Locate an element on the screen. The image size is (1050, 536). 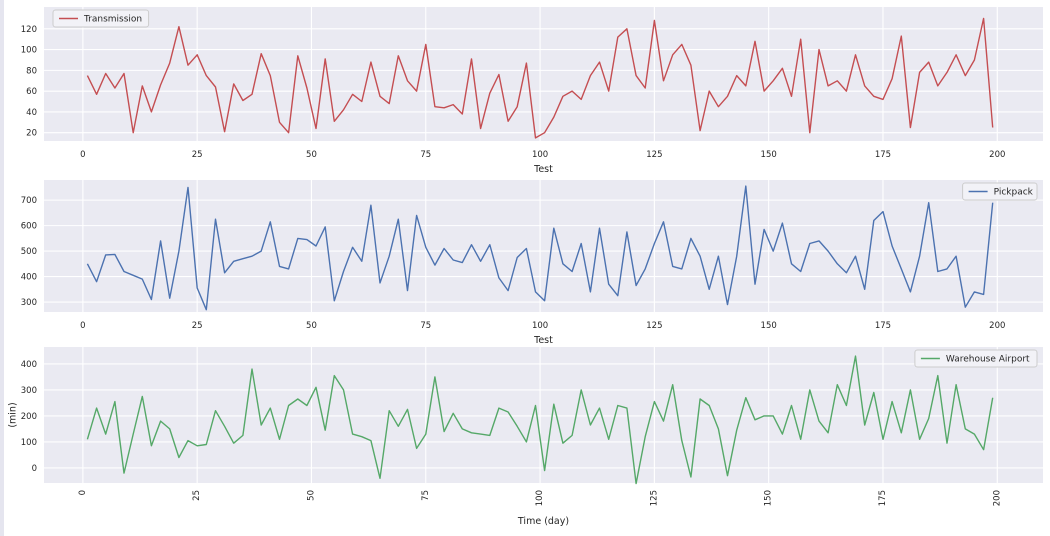
y-tick-label: 60 is located at coordinates (31, 92).